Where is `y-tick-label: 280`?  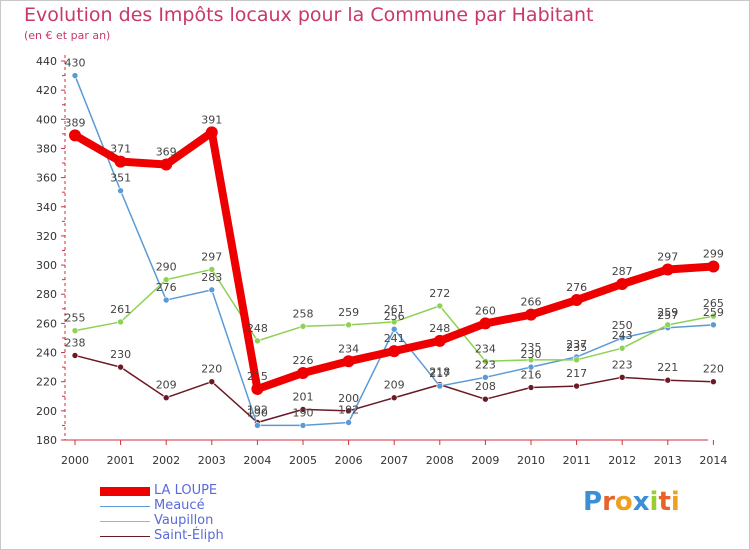
y-tick-label: 280 is located at coordinates (46, 294).